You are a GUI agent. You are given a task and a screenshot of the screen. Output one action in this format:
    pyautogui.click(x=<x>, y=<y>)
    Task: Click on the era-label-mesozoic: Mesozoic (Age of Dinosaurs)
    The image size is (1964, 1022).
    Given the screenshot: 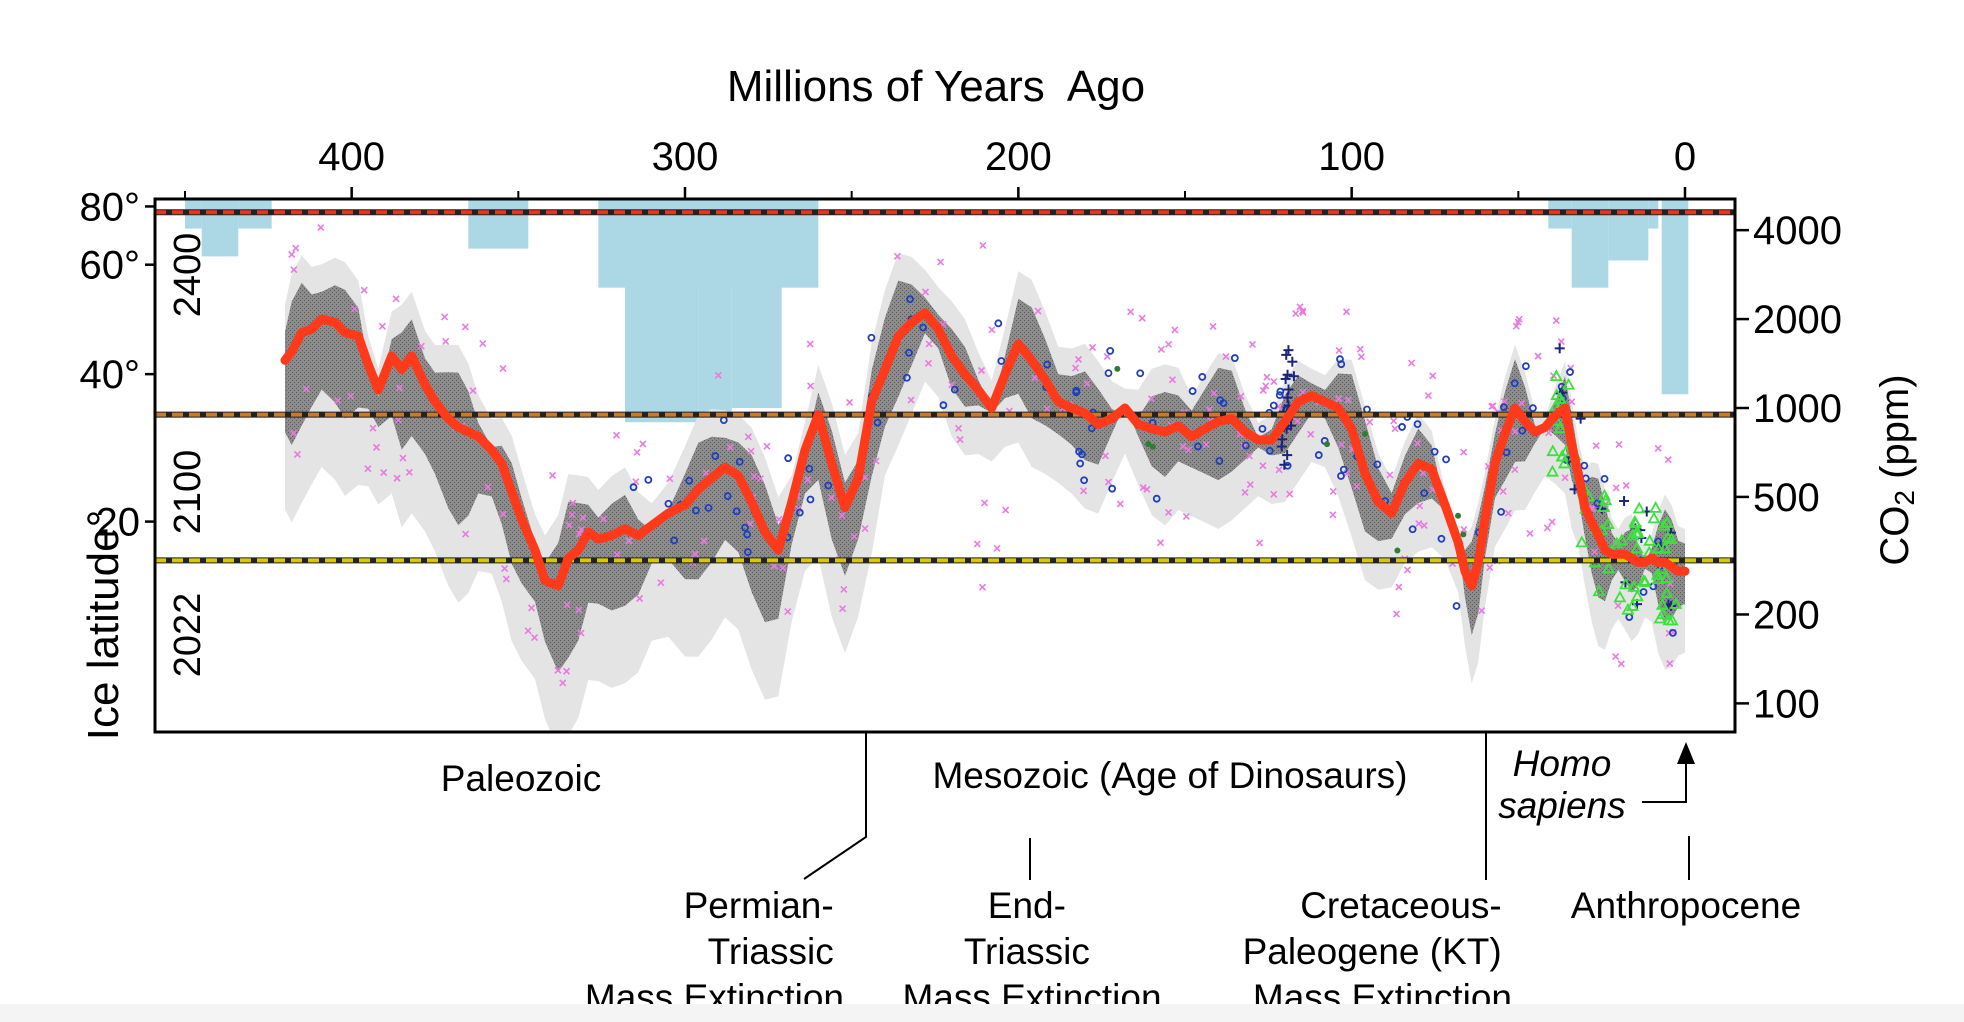 What is the action you would take?
    pyautogui.click(x=1169, y=775)
    